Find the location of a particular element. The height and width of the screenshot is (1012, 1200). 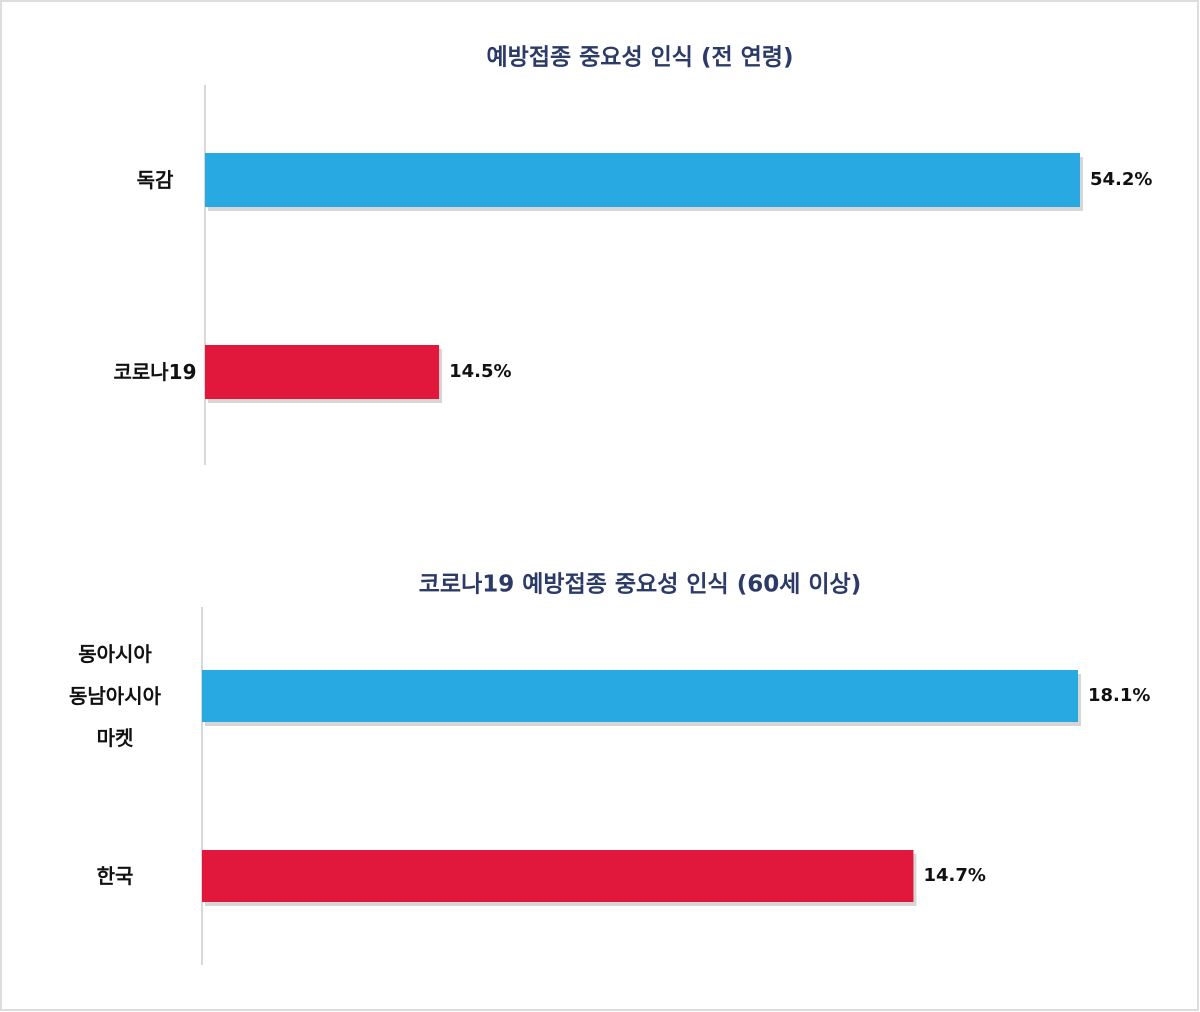

category-label: 한국 is located at coordinates (115, 876).